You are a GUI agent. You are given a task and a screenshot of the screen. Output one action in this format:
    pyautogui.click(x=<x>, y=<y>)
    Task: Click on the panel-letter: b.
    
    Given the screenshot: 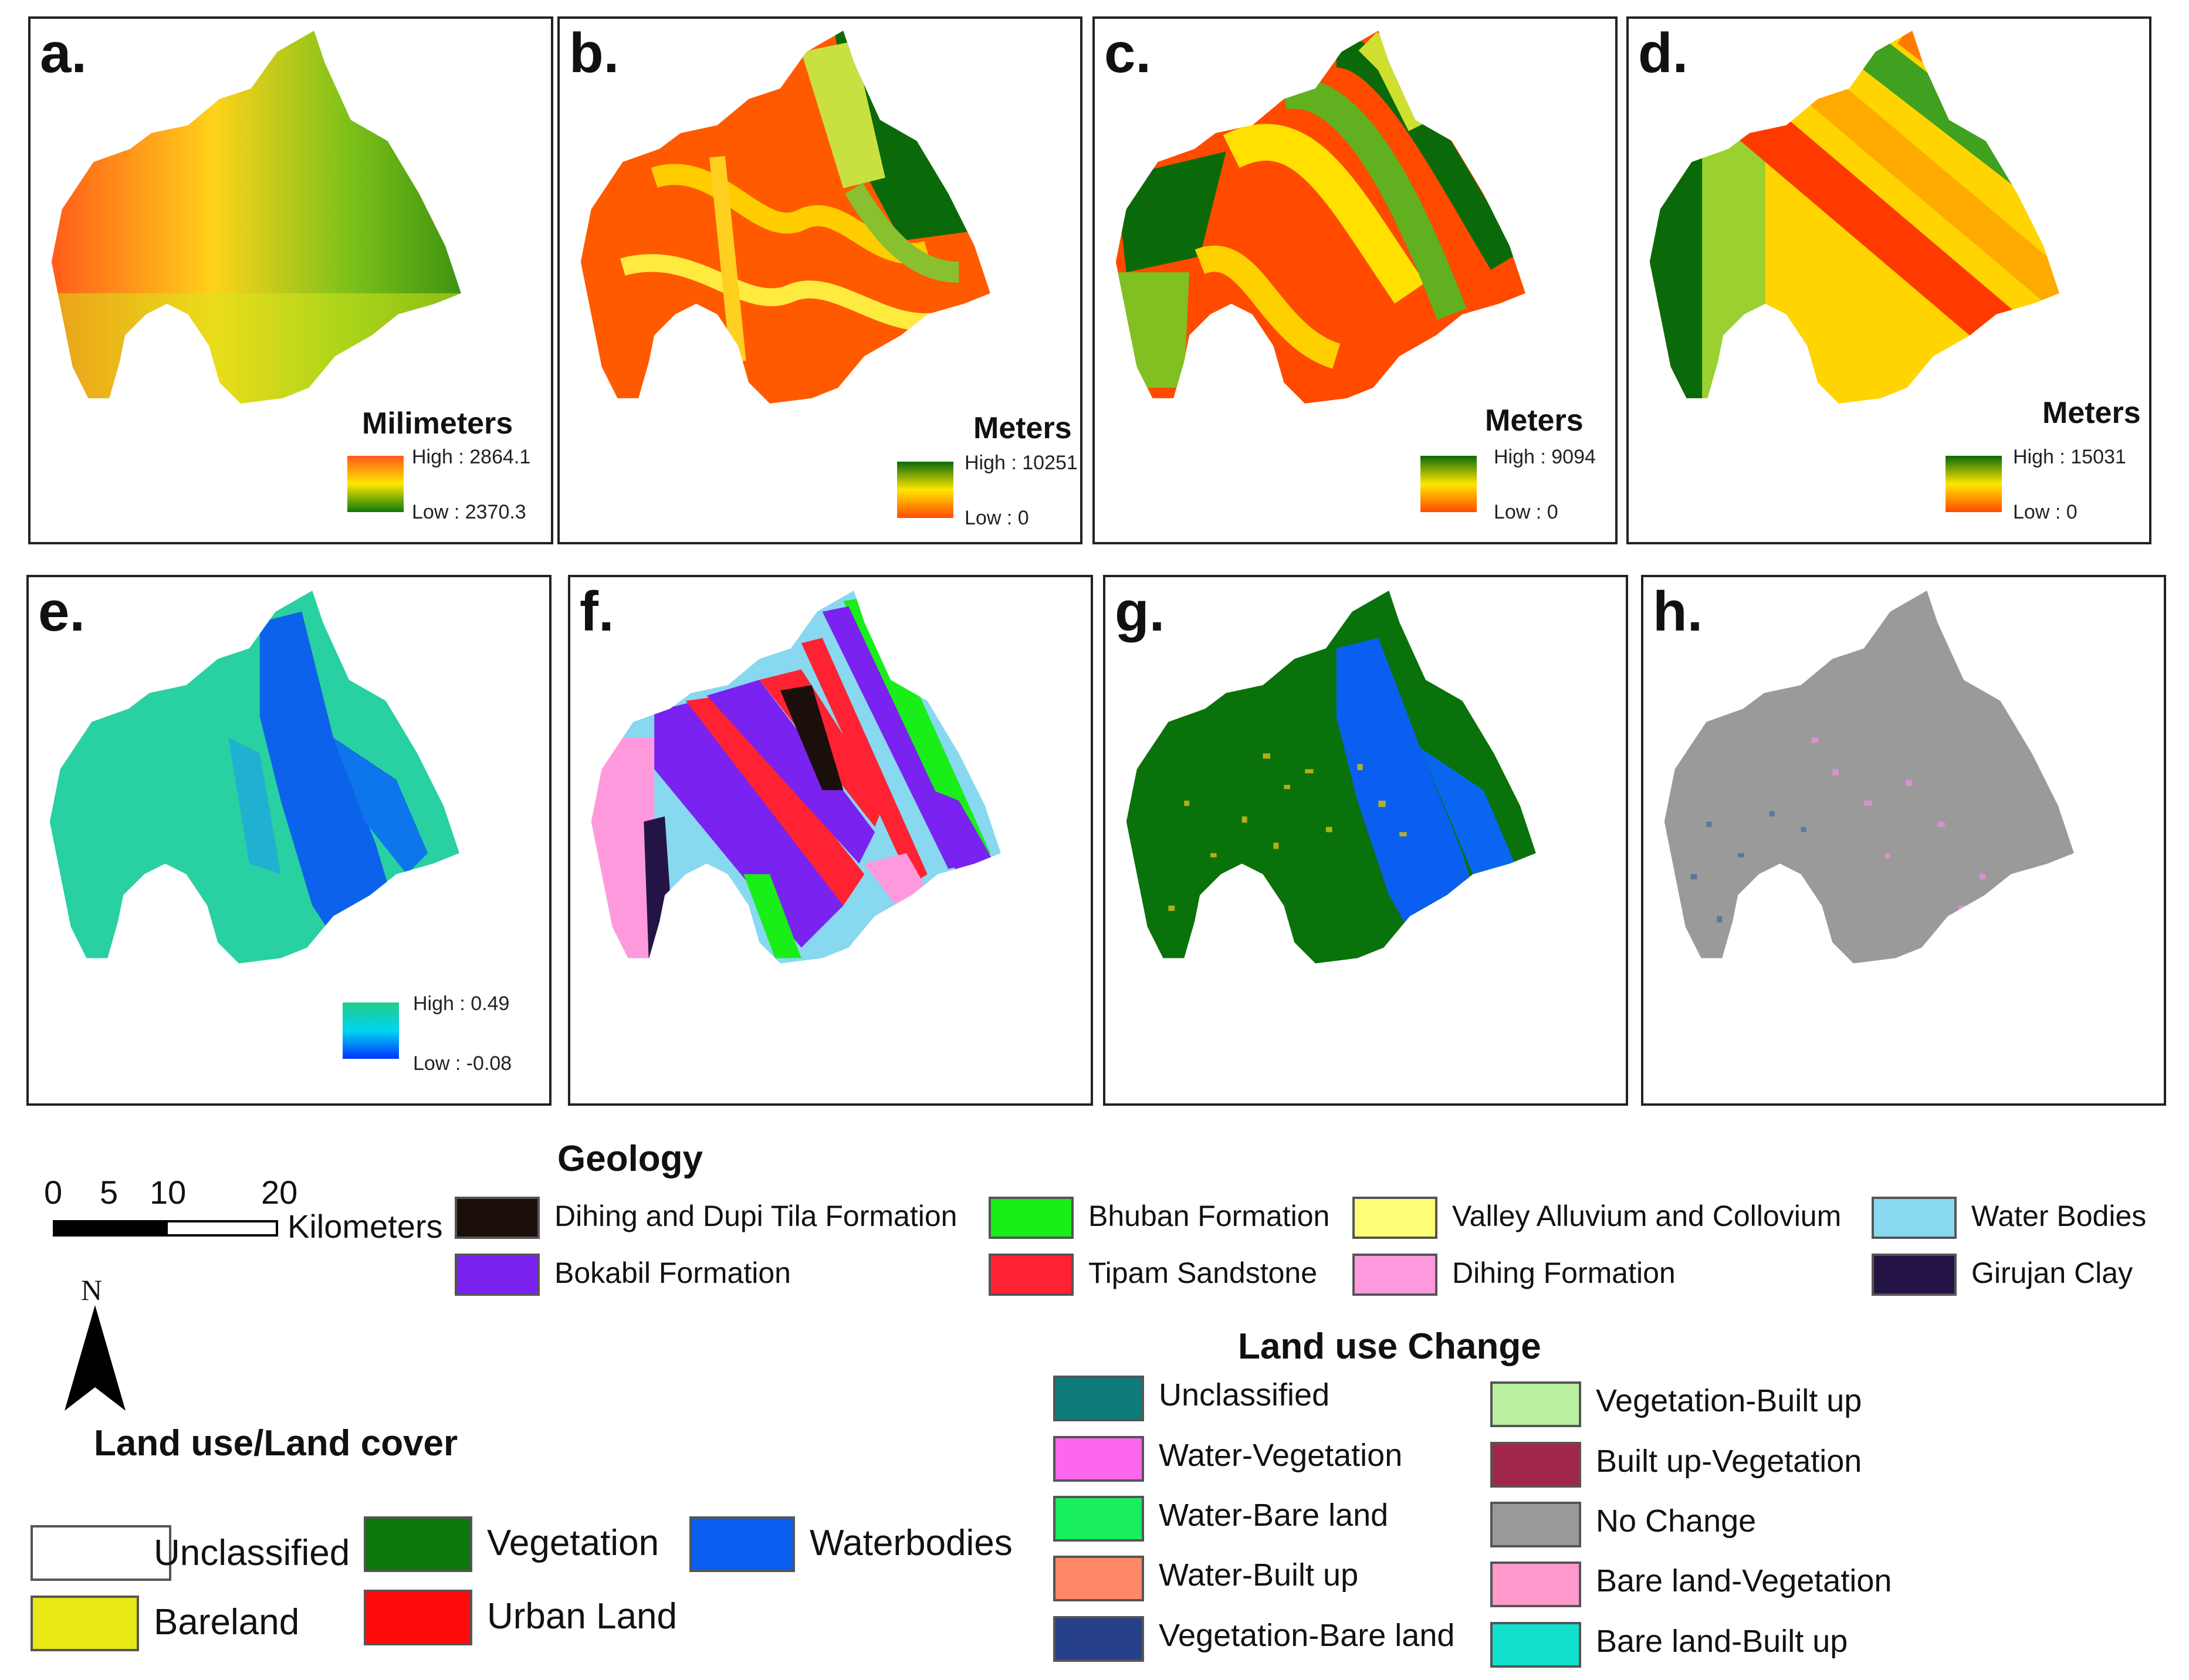 What is the action you would take?
    pyautogui.click(x=594, y=53)
    